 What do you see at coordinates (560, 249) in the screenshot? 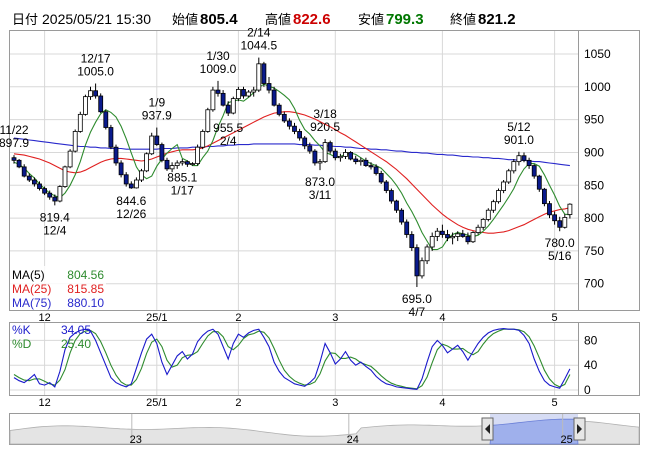
I see `price-annotation: 780.05/16` at bounding box center [560, 249].